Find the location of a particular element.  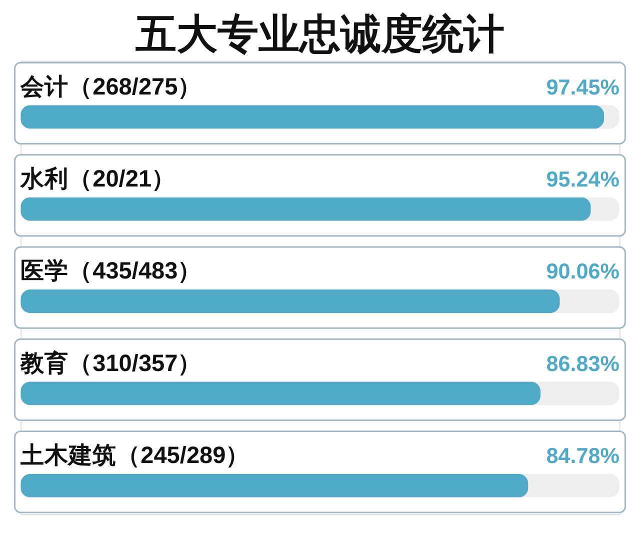

chart-title: 五大专业忠诚度统计 is located at coordinates (319, 34).